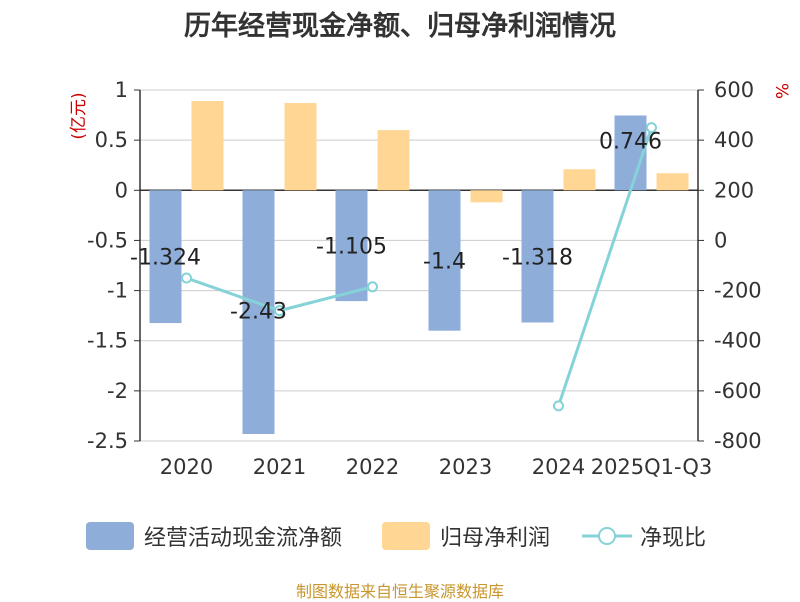 The width and height of the screenshot is (800, 602). Describe the element at coordinates (400, 26) in the screenshot. I see `chart-title: 历年经营现金净额、归母净利润情况` at that location.